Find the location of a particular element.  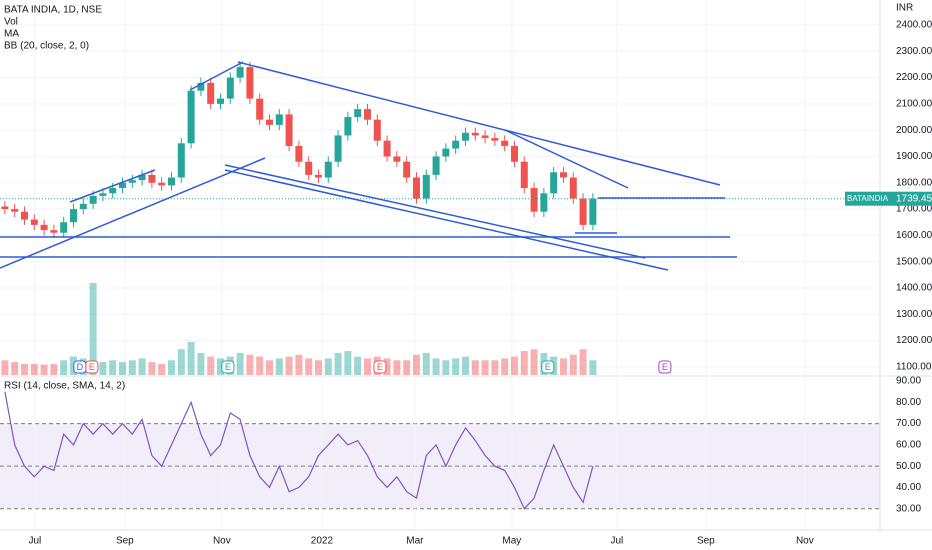

indicator-label: Vol is located at coordinates (11, 22).